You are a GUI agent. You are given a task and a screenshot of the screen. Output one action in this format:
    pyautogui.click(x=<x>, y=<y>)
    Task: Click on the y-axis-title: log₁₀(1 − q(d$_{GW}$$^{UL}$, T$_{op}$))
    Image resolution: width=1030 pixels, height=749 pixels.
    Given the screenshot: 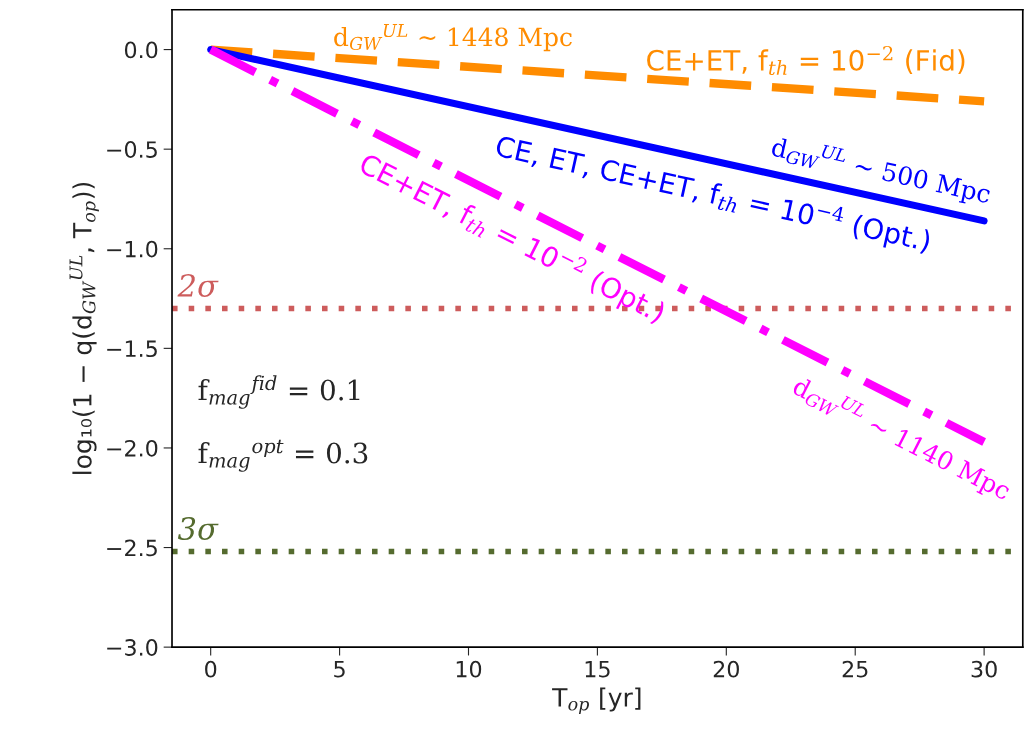 What is the action you would take?
    pyautogui.click(x=84, y=328)
    